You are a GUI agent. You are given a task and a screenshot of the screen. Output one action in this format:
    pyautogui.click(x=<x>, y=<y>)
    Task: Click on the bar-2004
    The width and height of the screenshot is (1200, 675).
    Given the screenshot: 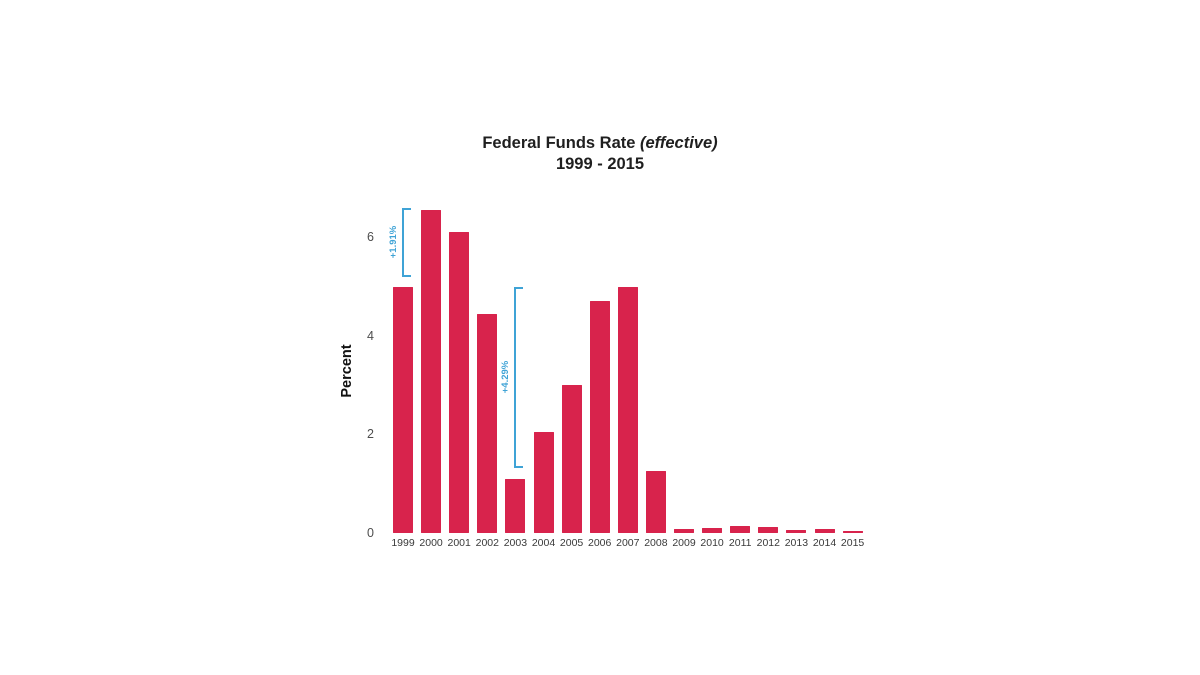 What is the action you would take?
    pyautogui.click(x=543, y=482)
    